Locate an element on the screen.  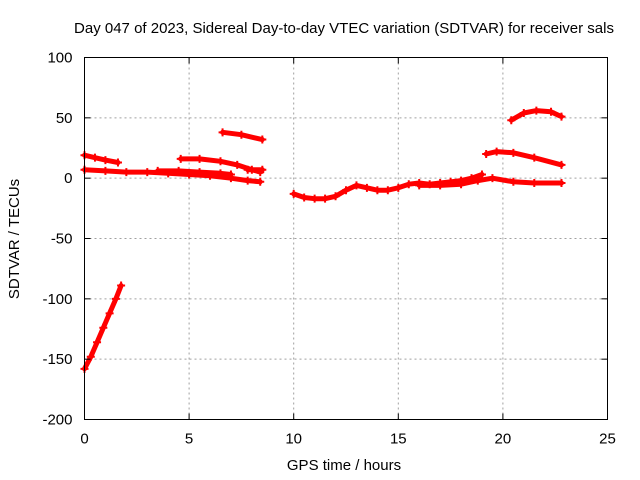
y-tick-label: 50 is located at coordinates (64, 118).